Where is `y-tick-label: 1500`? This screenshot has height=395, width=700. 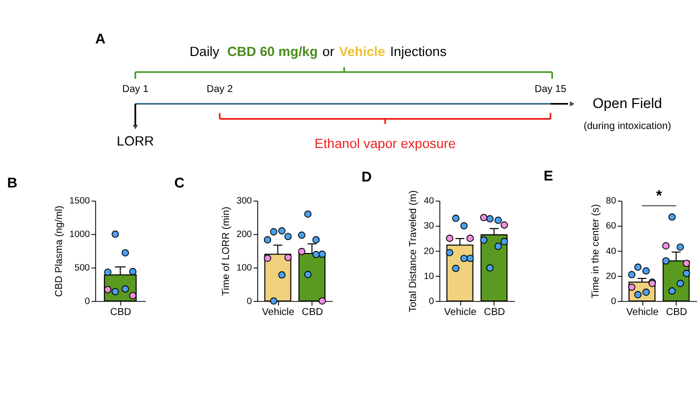
y-tick-label: 1500 is located at coordinates (79, 201).